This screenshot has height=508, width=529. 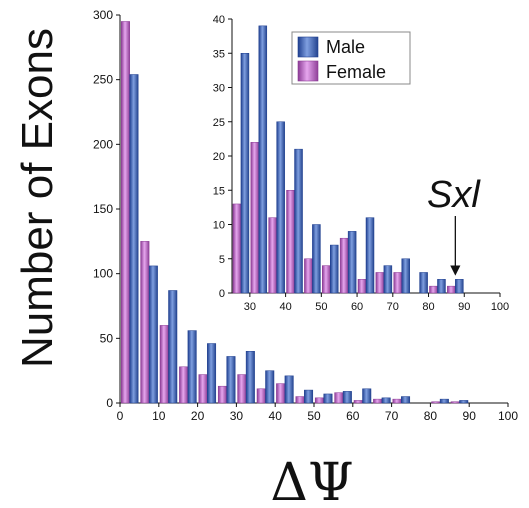 What do you see at coordinates (428, 307) in the screenshot?
I see `inset-x-tick-label: 80` at bounding box center [428, 307].